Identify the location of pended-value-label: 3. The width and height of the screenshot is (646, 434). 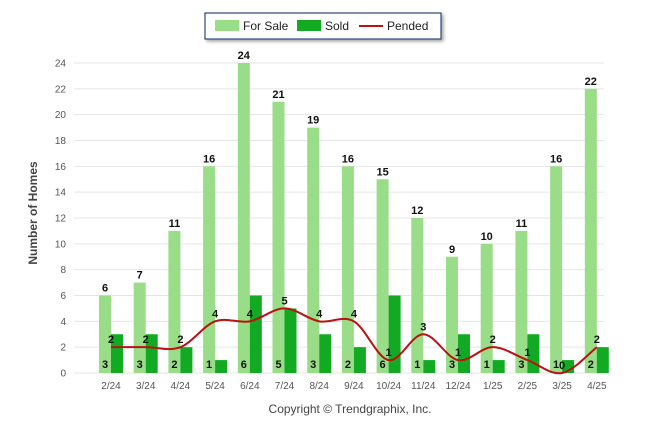
(423, 327).